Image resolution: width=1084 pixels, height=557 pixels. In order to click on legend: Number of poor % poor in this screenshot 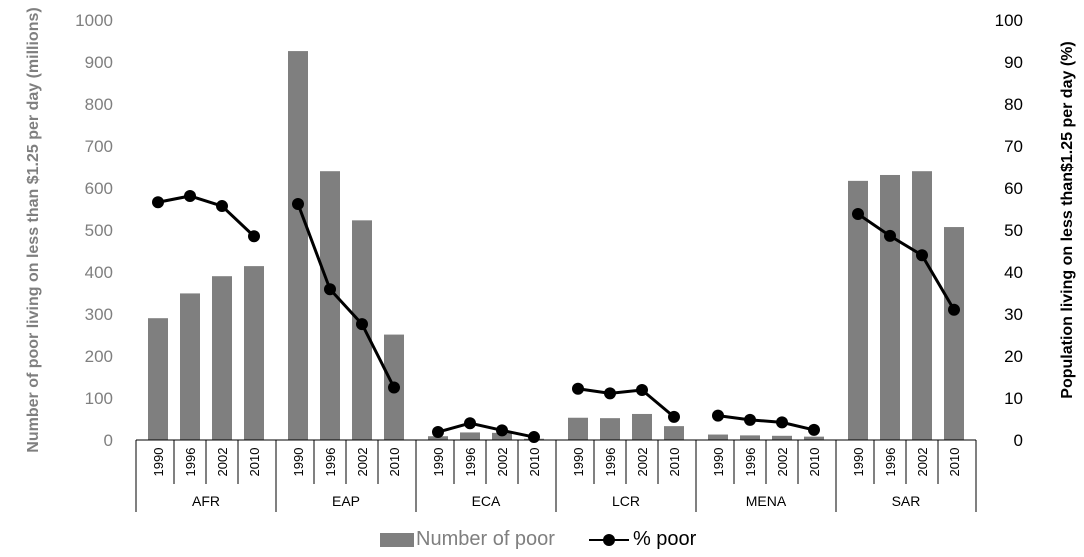, I will do `click(555, 539)`.